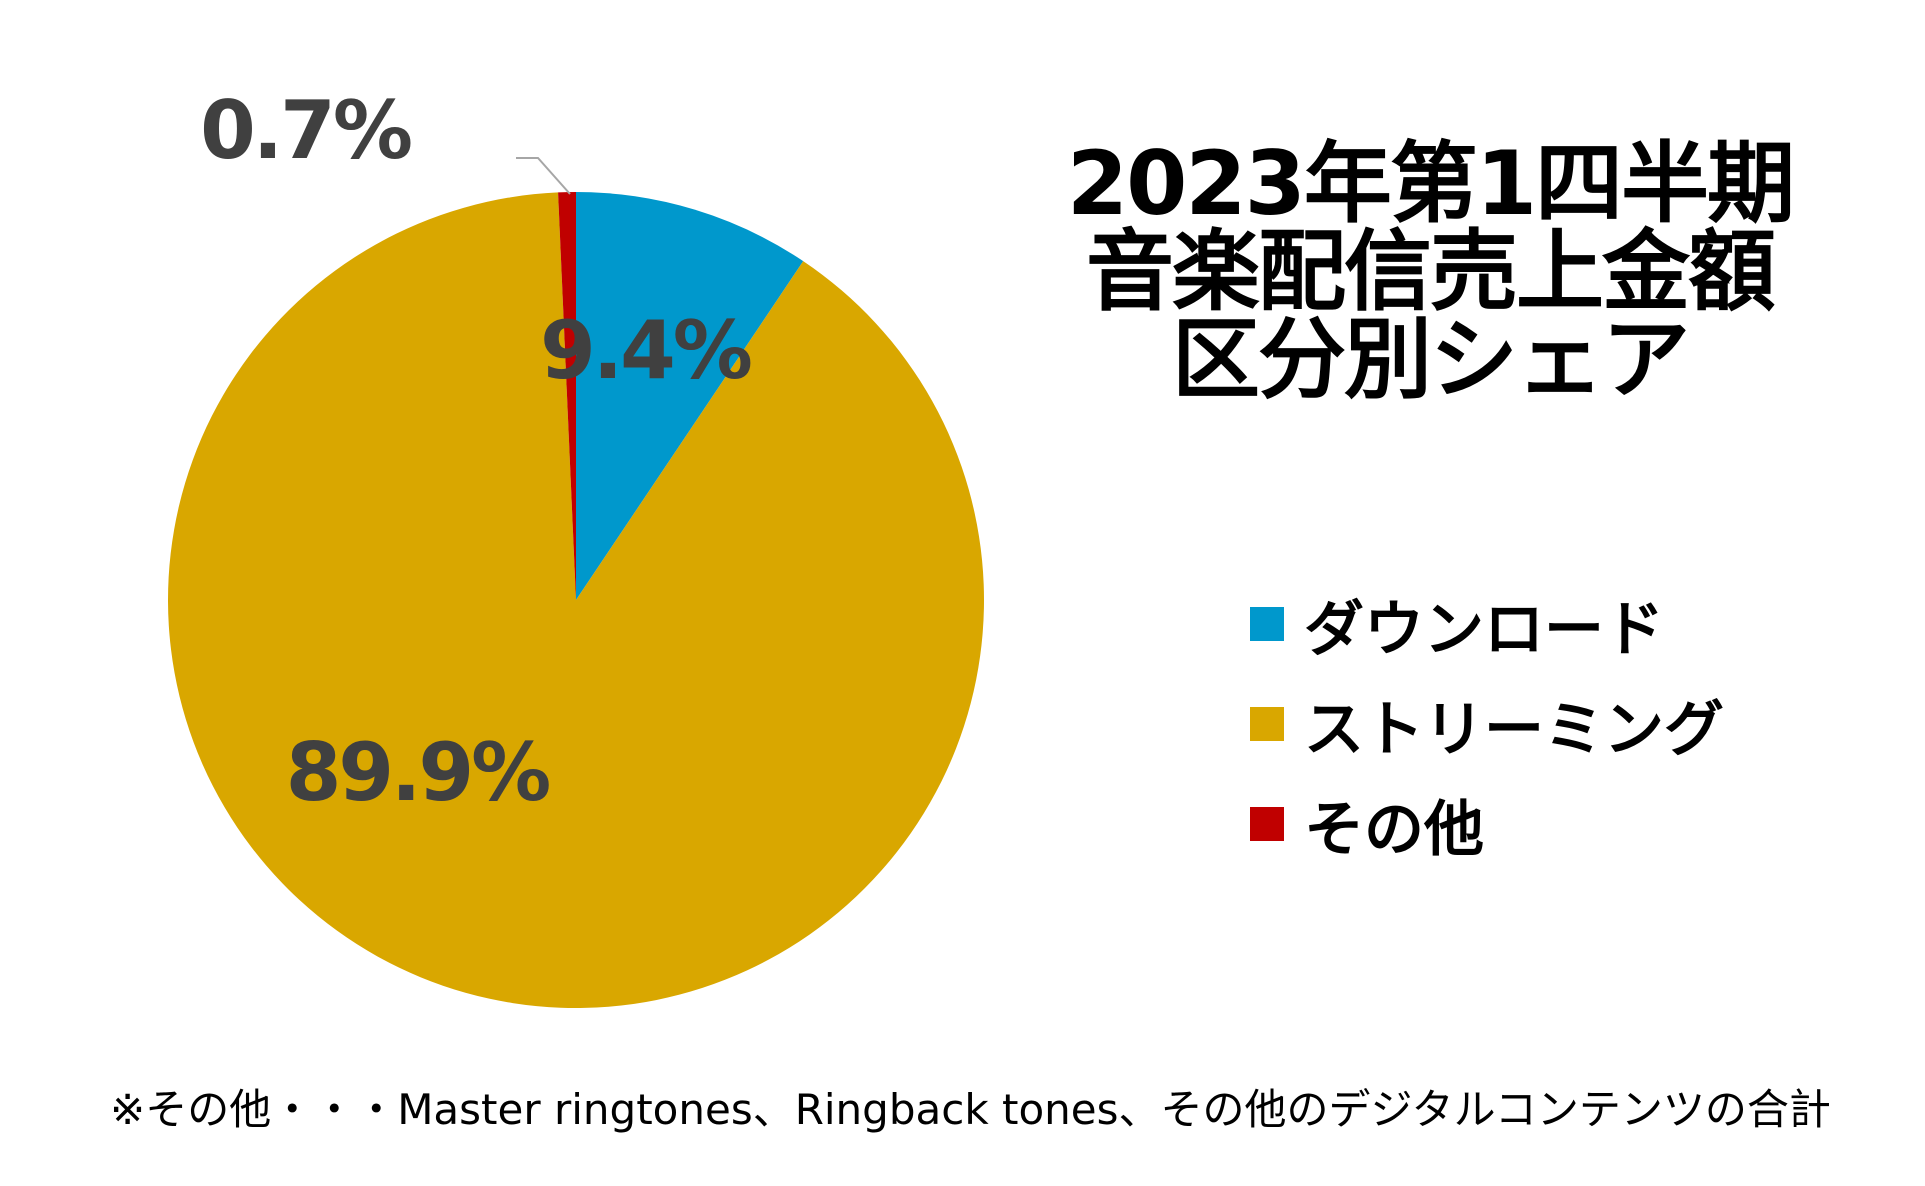  I want to click on data-label-download: 9.4%, so click(645, 350).